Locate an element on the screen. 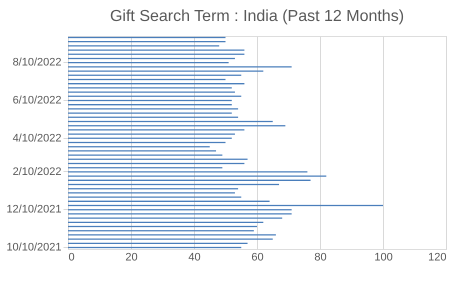  x-tick-label: 120 is located at coordinates (437, 258).